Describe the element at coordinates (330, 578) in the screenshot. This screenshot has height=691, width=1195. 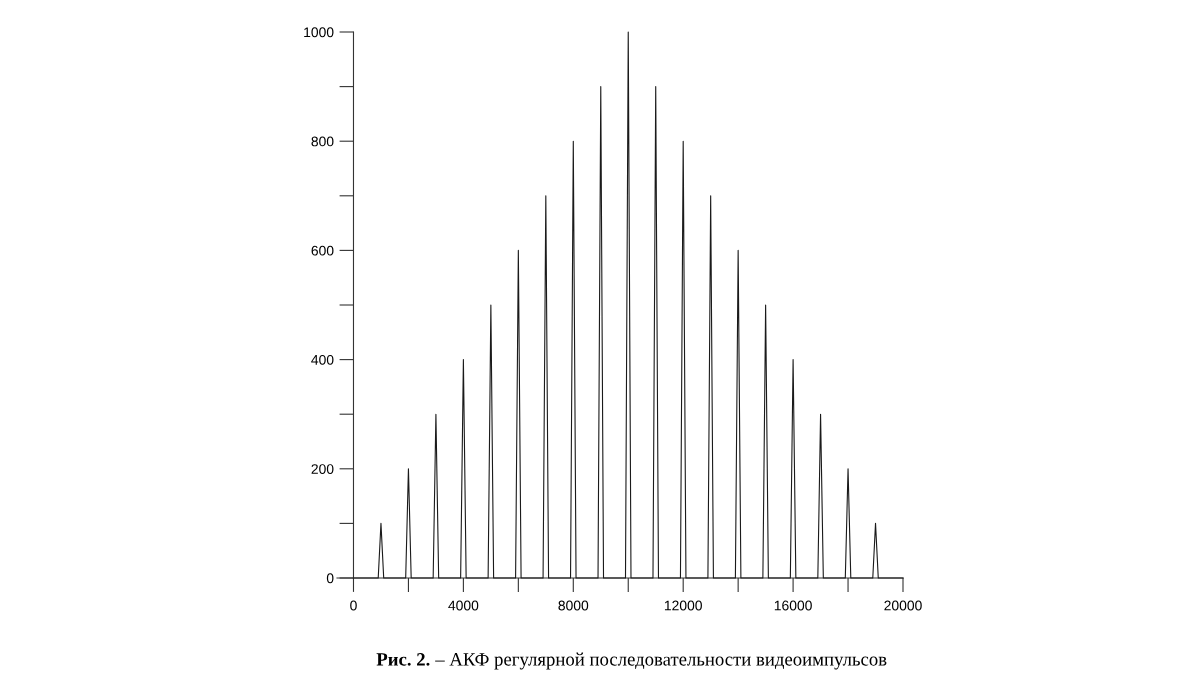
I see `y-tick-label: 0` at that location.